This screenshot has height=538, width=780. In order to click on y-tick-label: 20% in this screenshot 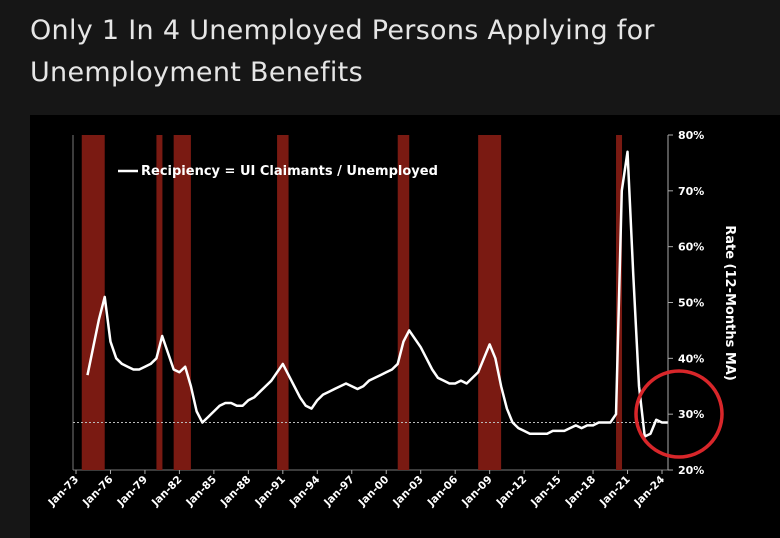, I will do `click(691, 470)`.